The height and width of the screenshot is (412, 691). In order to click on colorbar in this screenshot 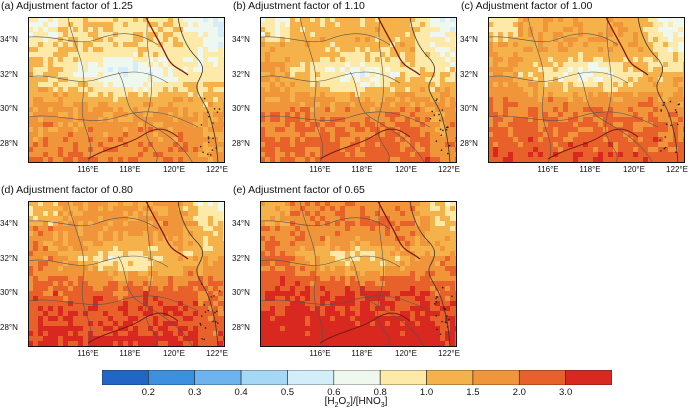, I will do `click(357, 377)`.